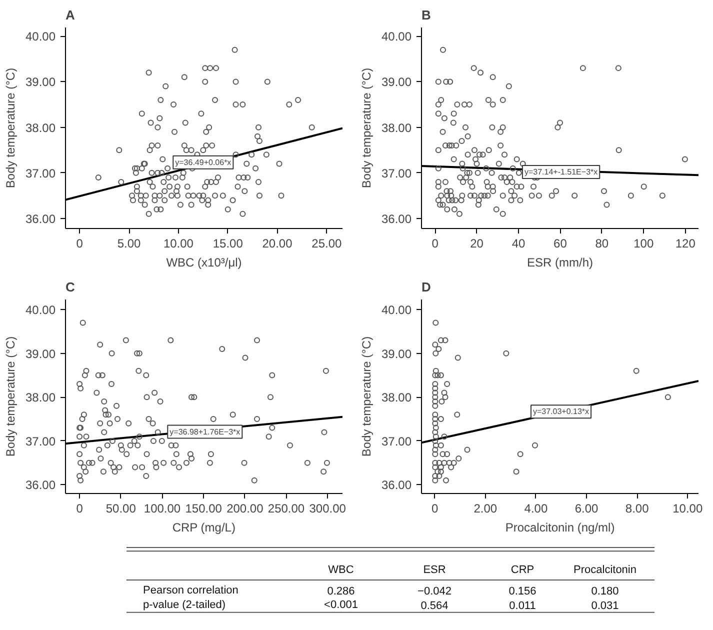 This screenshot has width=713, height=630. What do you see at coordinates (203, 162) in the screenshot?
I see `annotation: y=36.49+0.06*x` at bounding box center [203, 162].